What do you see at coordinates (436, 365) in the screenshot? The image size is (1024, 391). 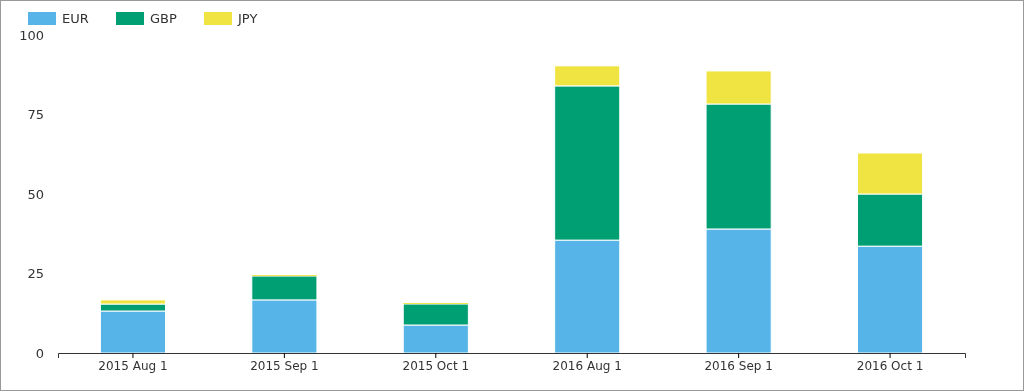 I see `x-tick-label: 2015 Oct 1` at bounding box center [436, 365].